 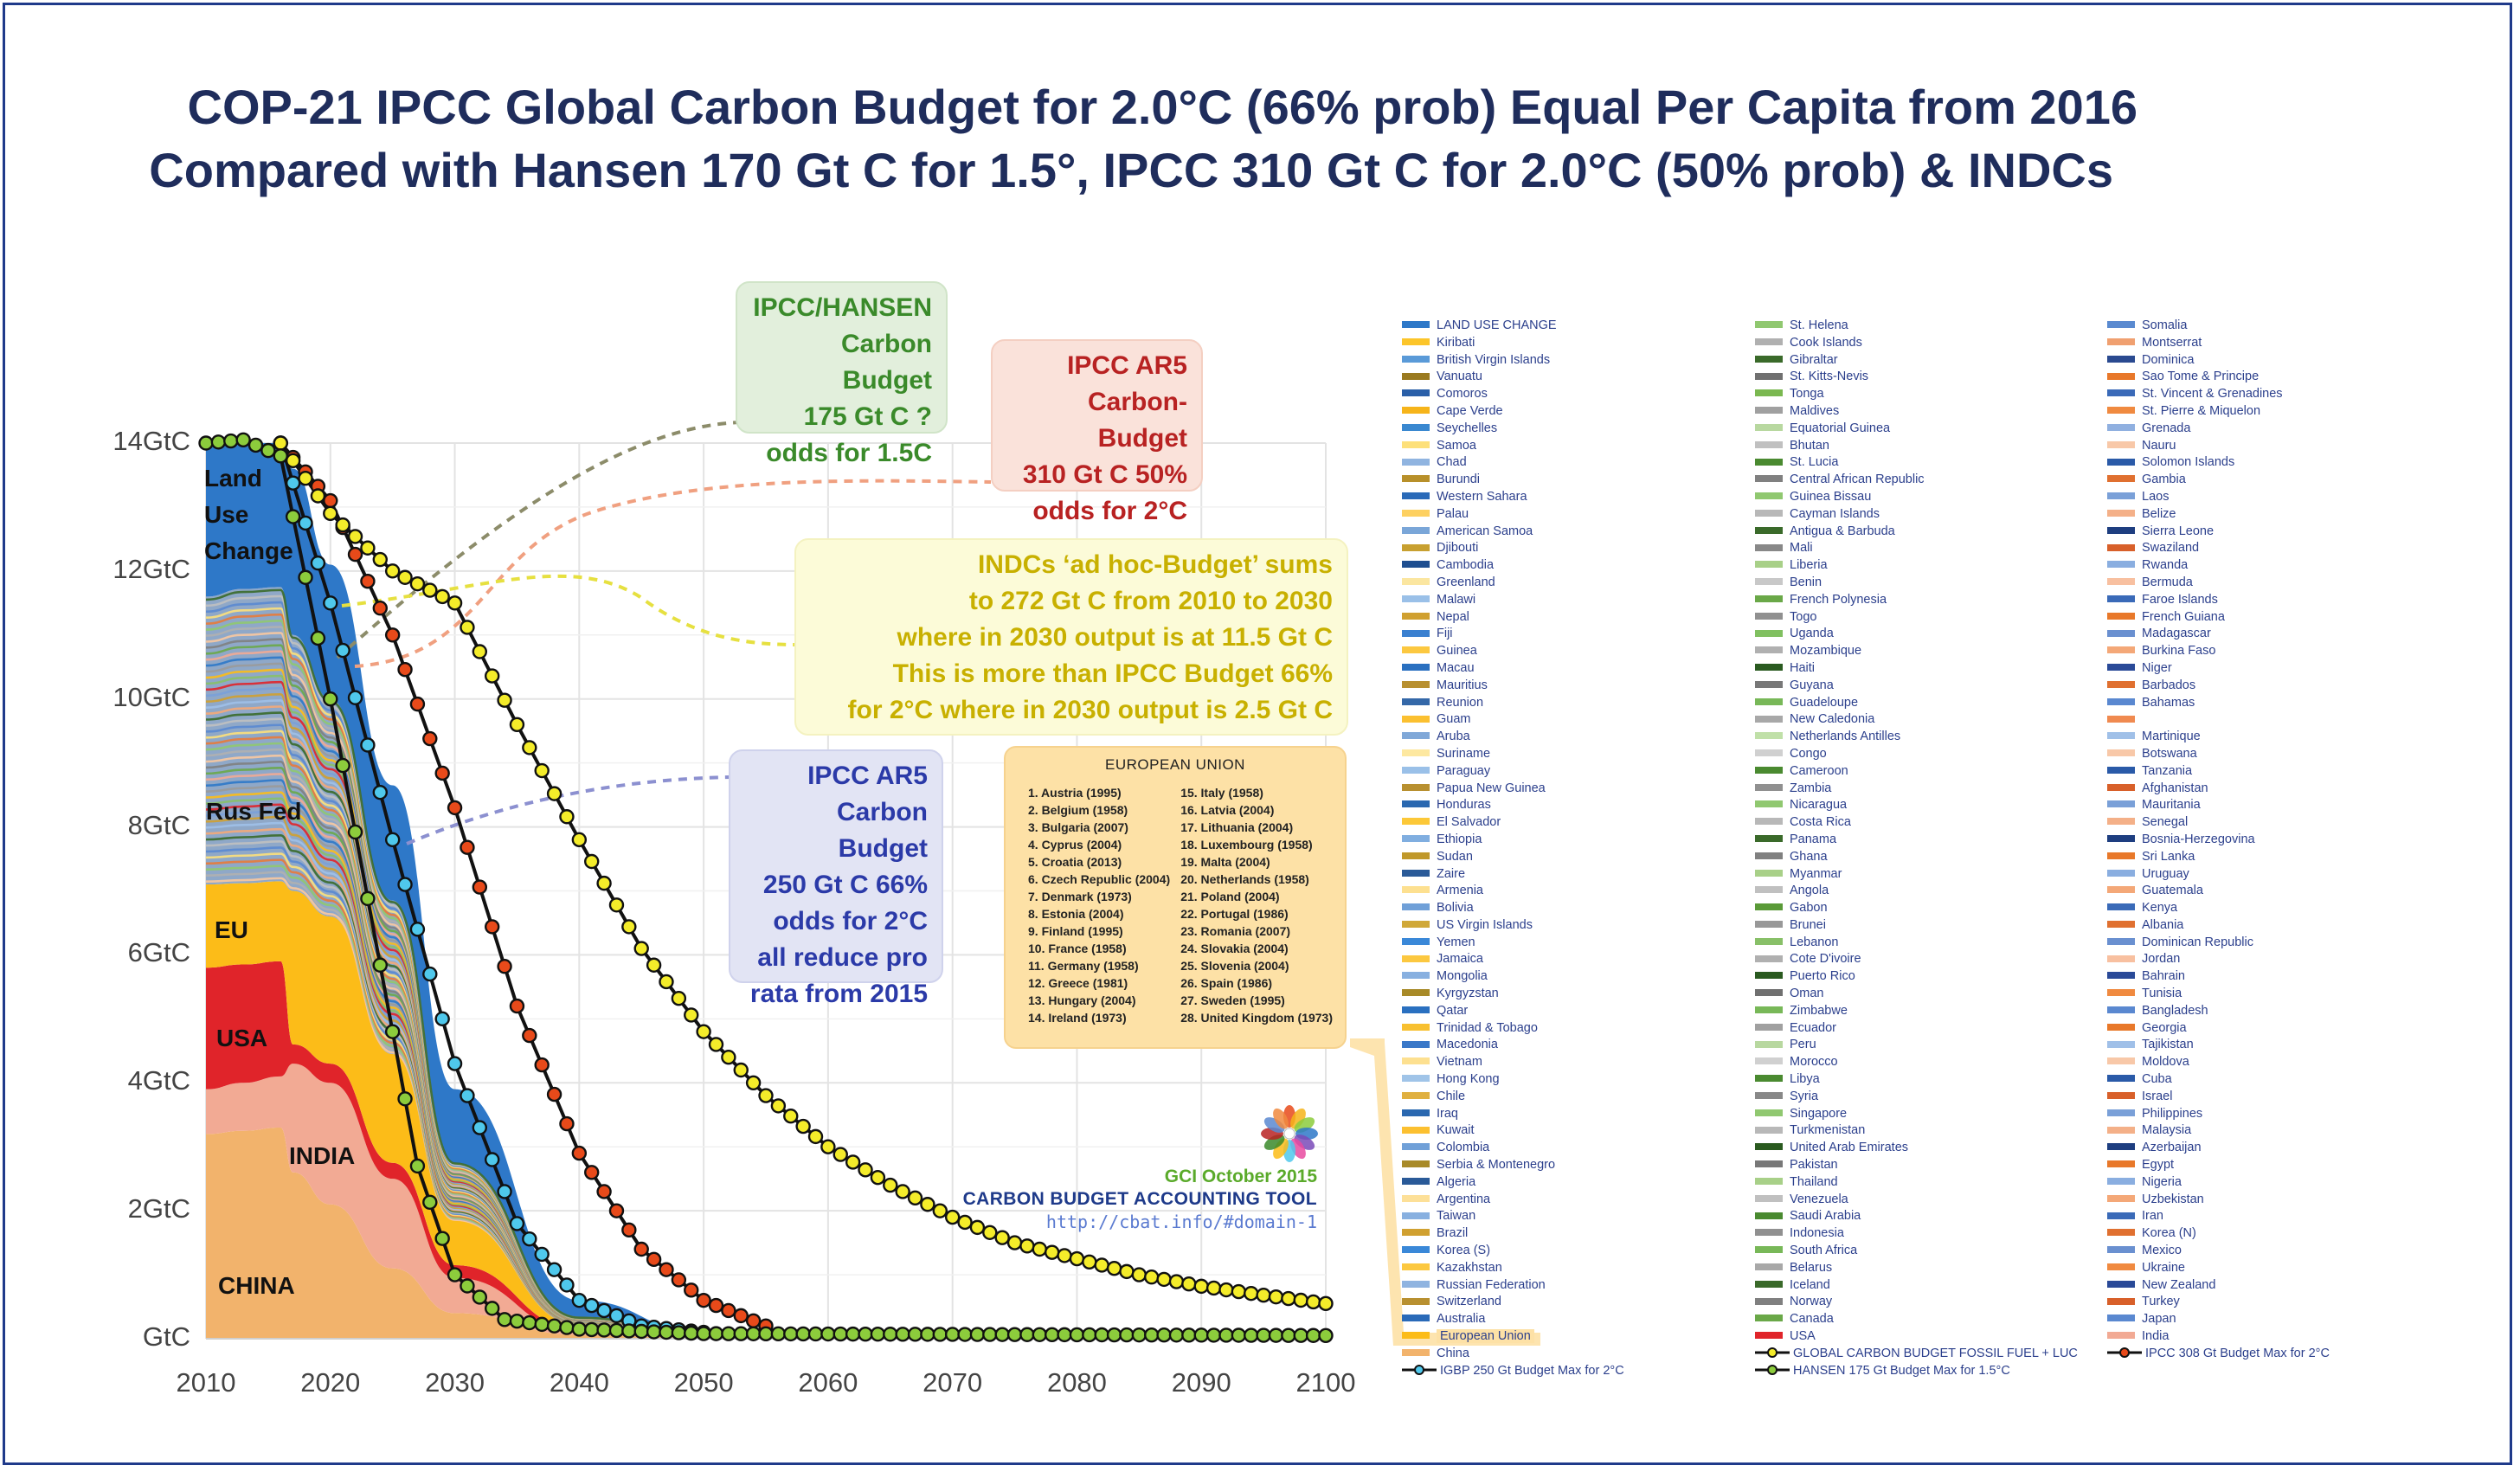 I want to click on legend-item: Zaire, so click(x=1566, y=875).